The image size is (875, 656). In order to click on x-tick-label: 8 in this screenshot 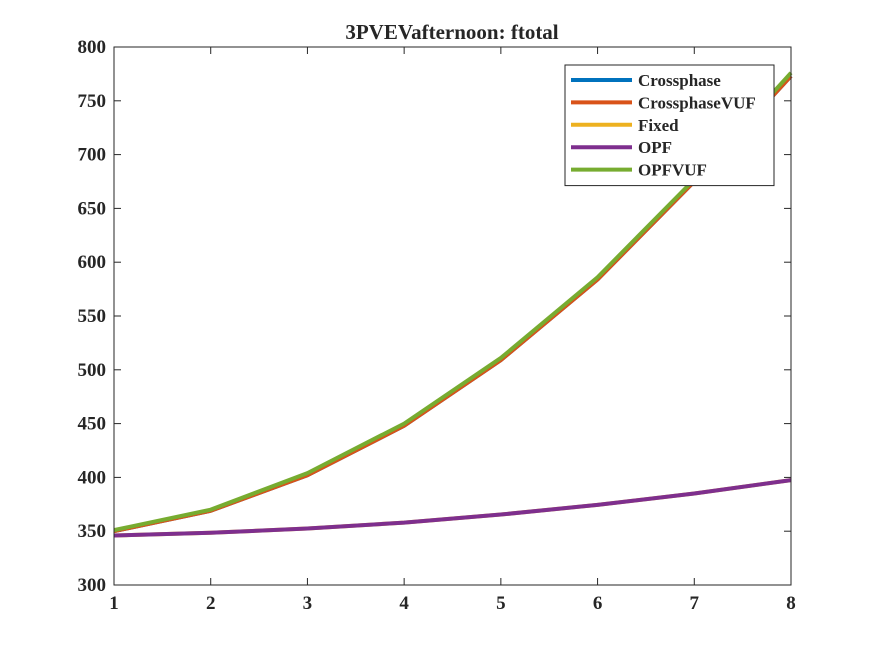, I will do `click(791, 603)`.